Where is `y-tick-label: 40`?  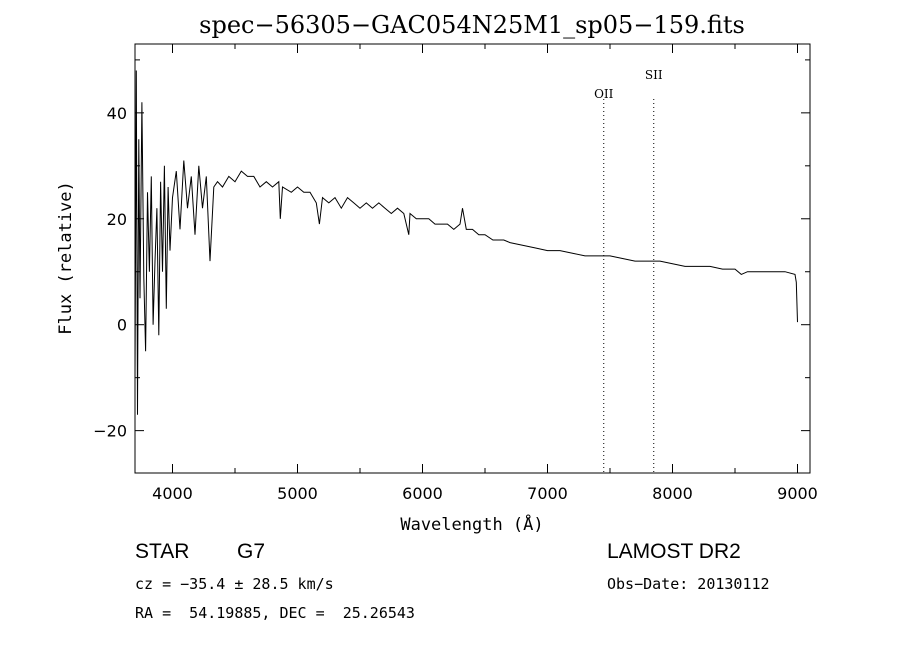 y-tick-label: 40 is located at coordinates (117, 113).